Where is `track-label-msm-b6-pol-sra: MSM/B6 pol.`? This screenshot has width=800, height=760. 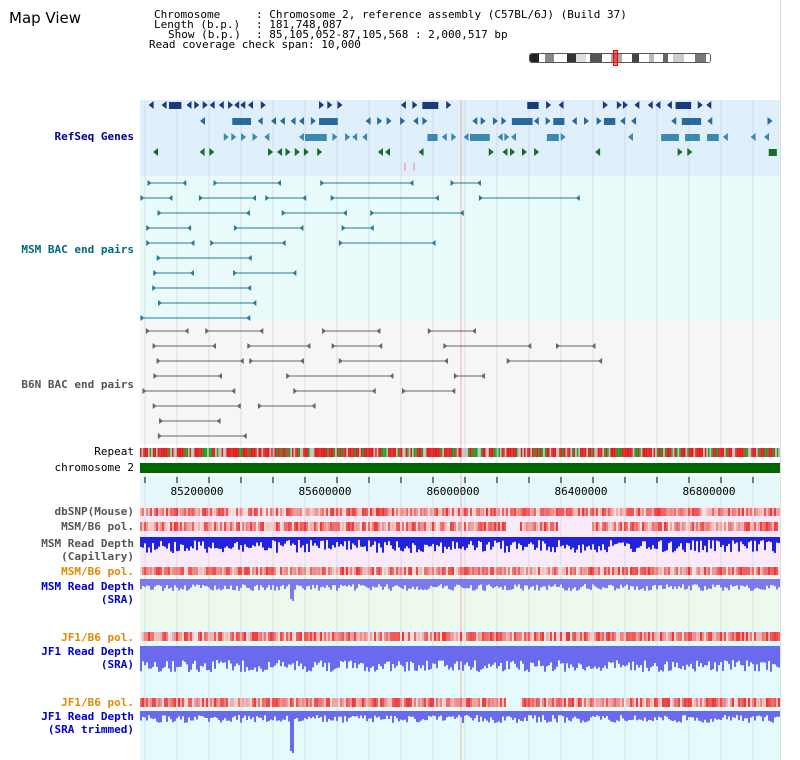 track-label-msm-b6-pol-sra: MSM/B6 pol. is located at coordinates (97, 571).